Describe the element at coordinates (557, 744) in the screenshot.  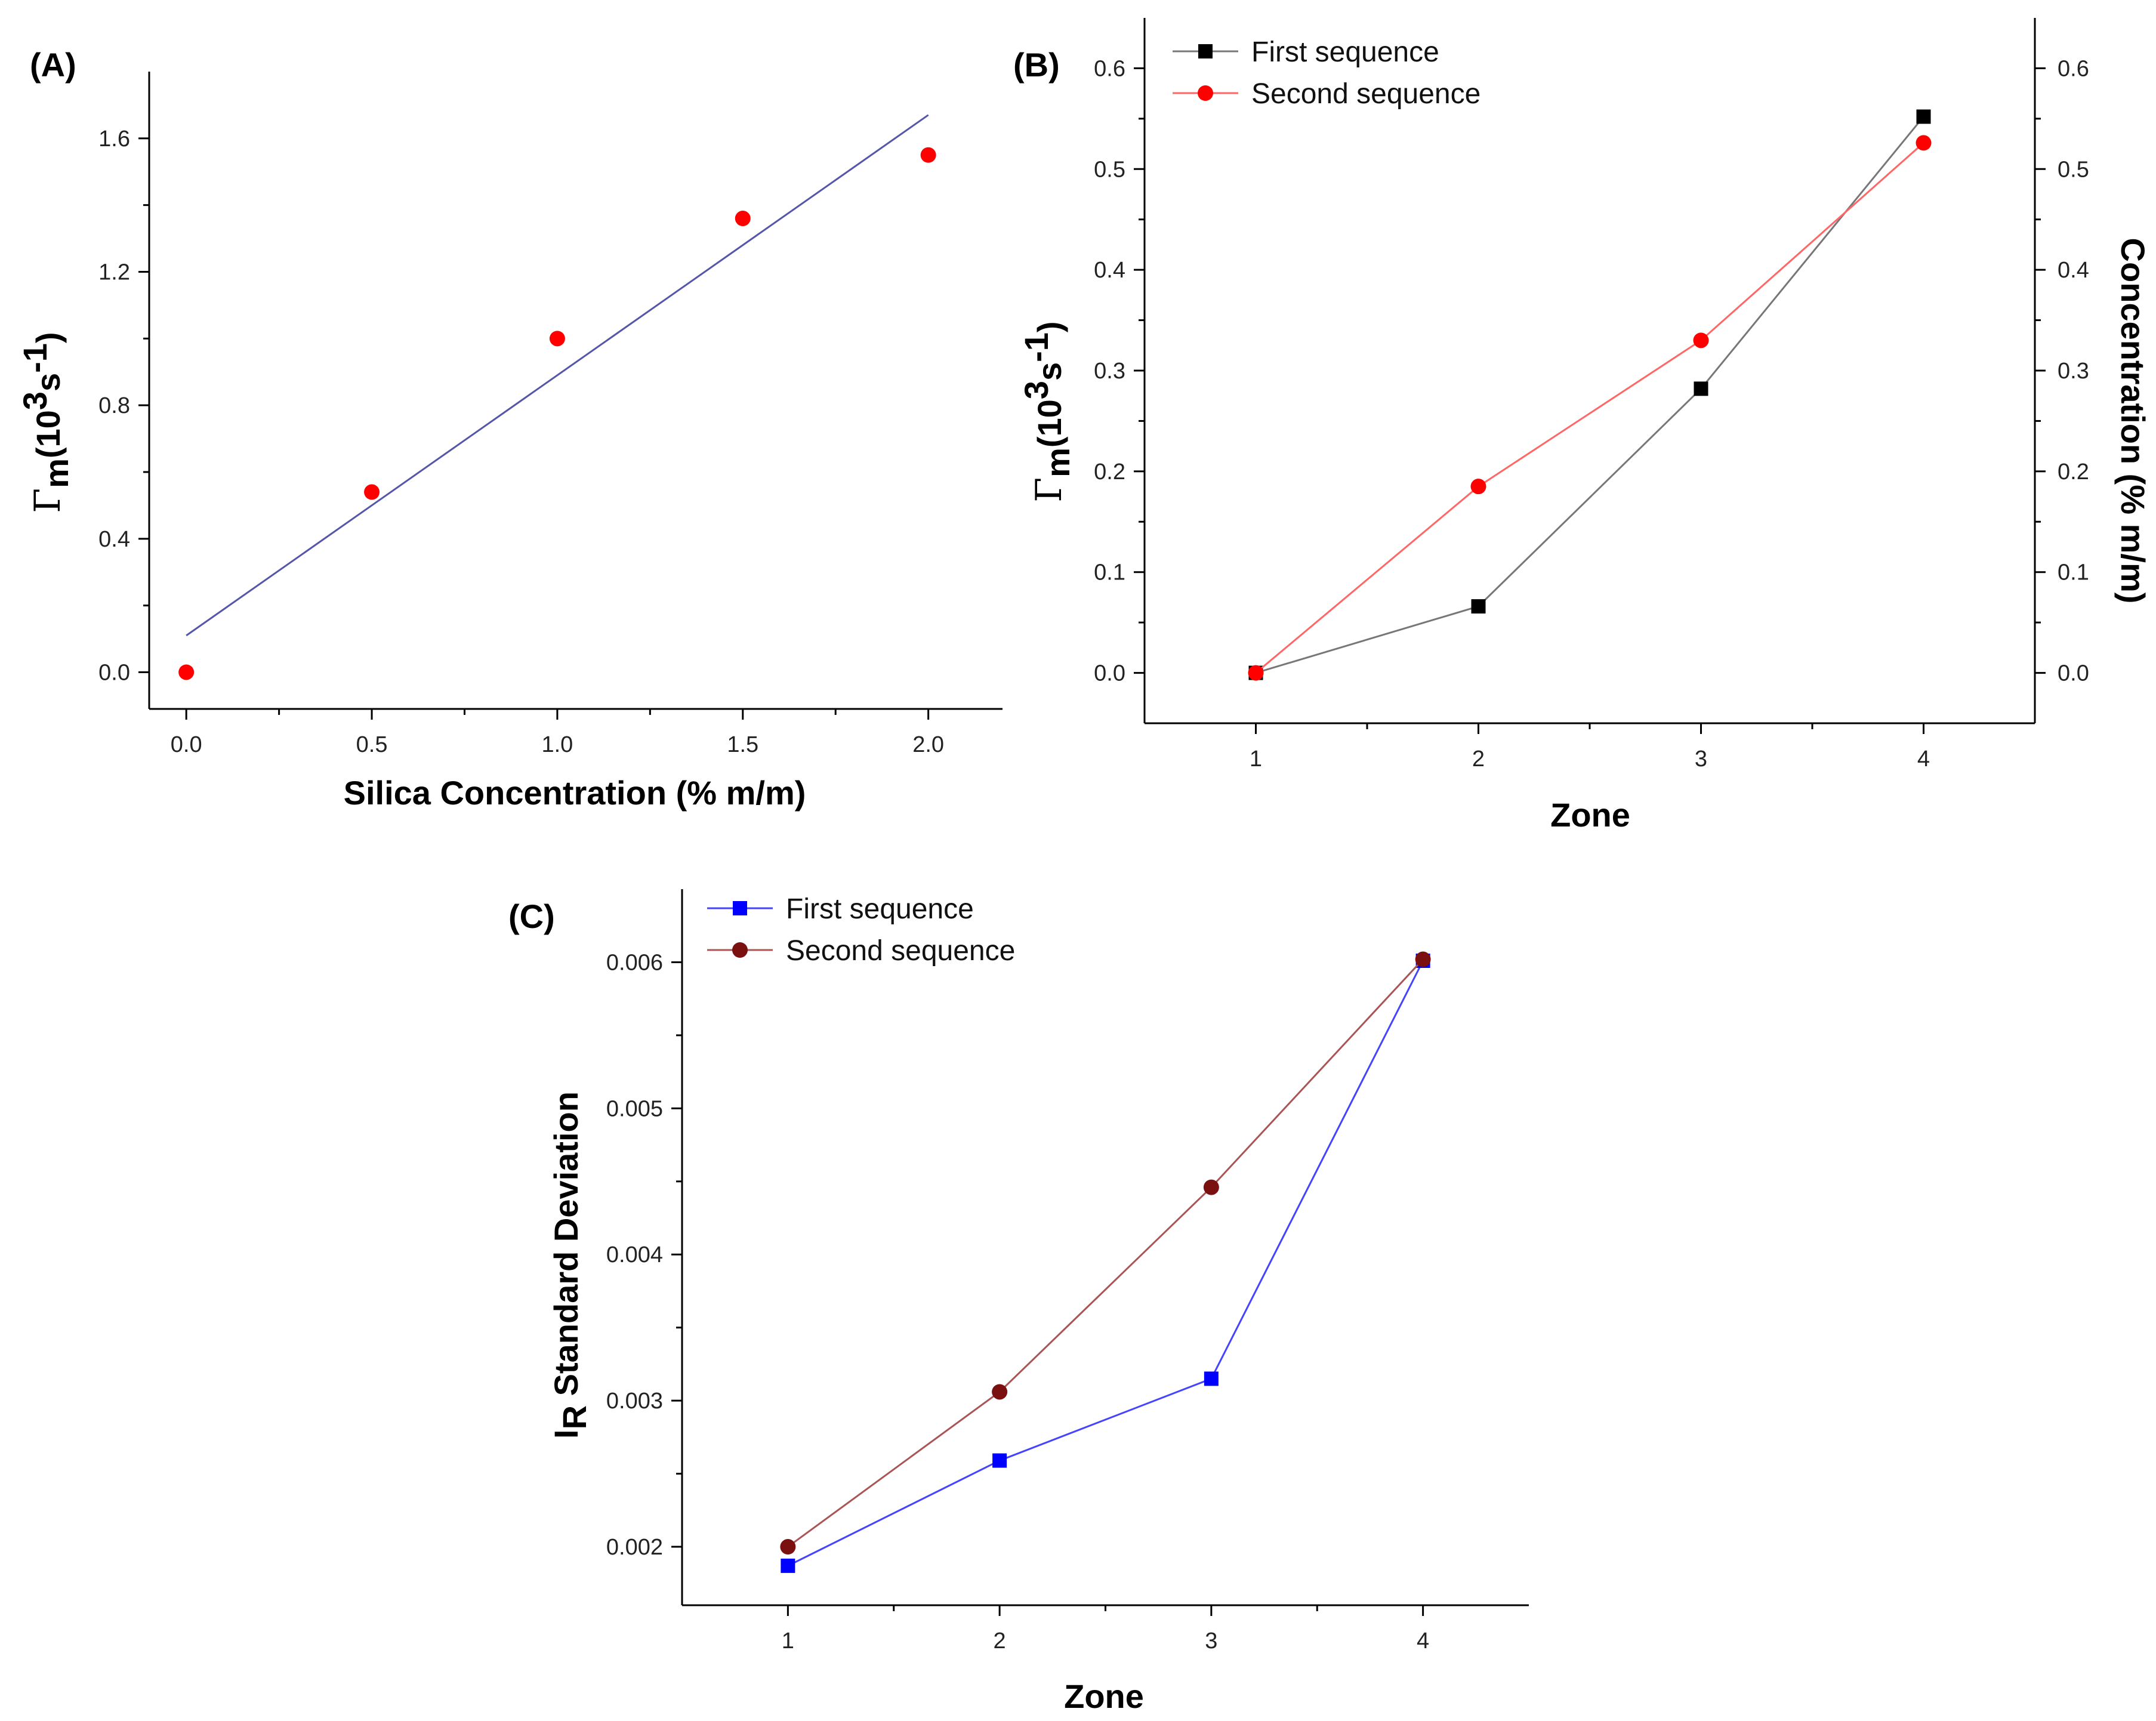
I see `panel-a-x-tick-label: 1.0` at that location.